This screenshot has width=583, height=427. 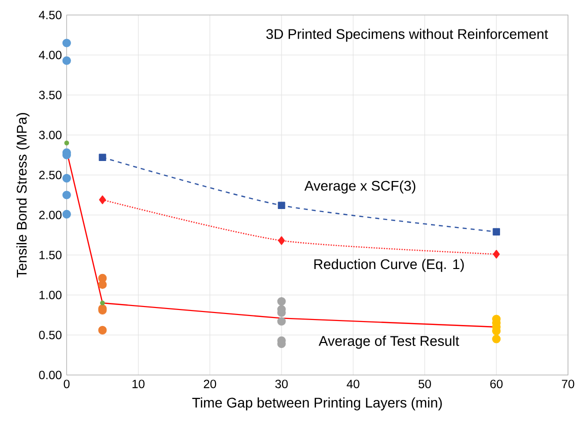 What do you see at coordinates (50, 335) in the screenshot?
I see `y-tick-label: 0.50` at bounding box center [50, 335].